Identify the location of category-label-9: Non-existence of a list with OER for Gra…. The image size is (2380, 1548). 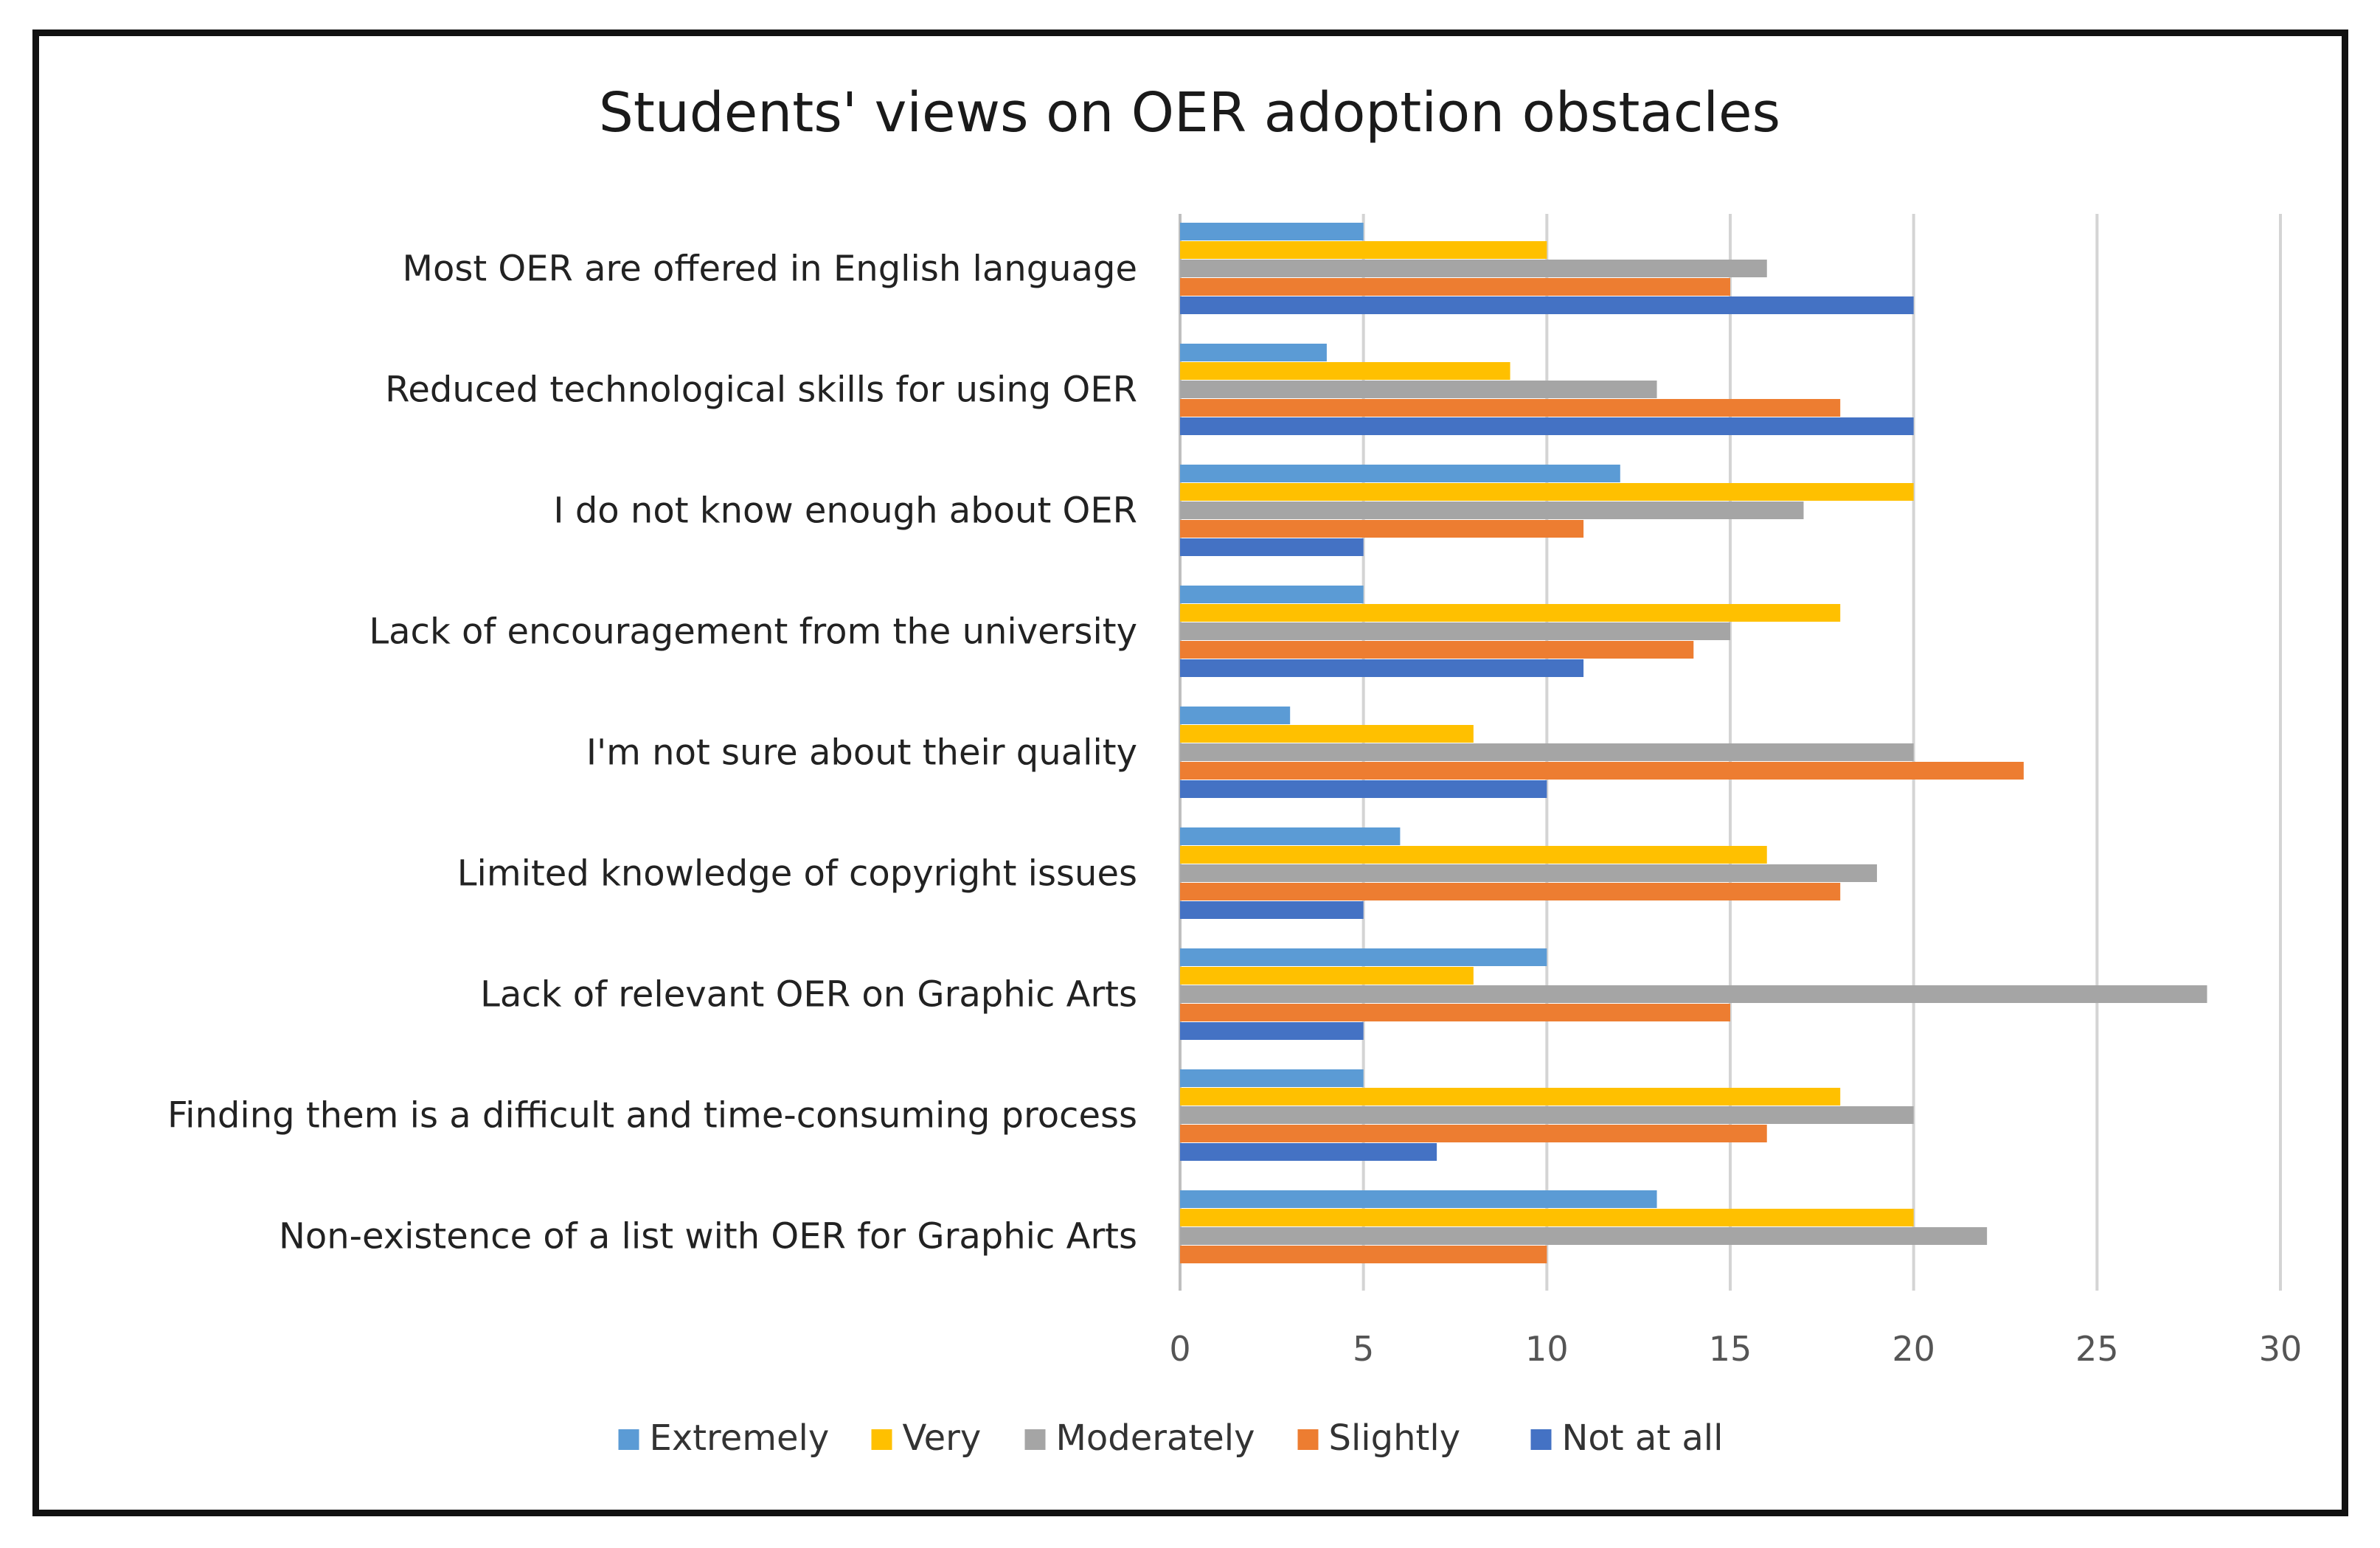
(708, 1236).